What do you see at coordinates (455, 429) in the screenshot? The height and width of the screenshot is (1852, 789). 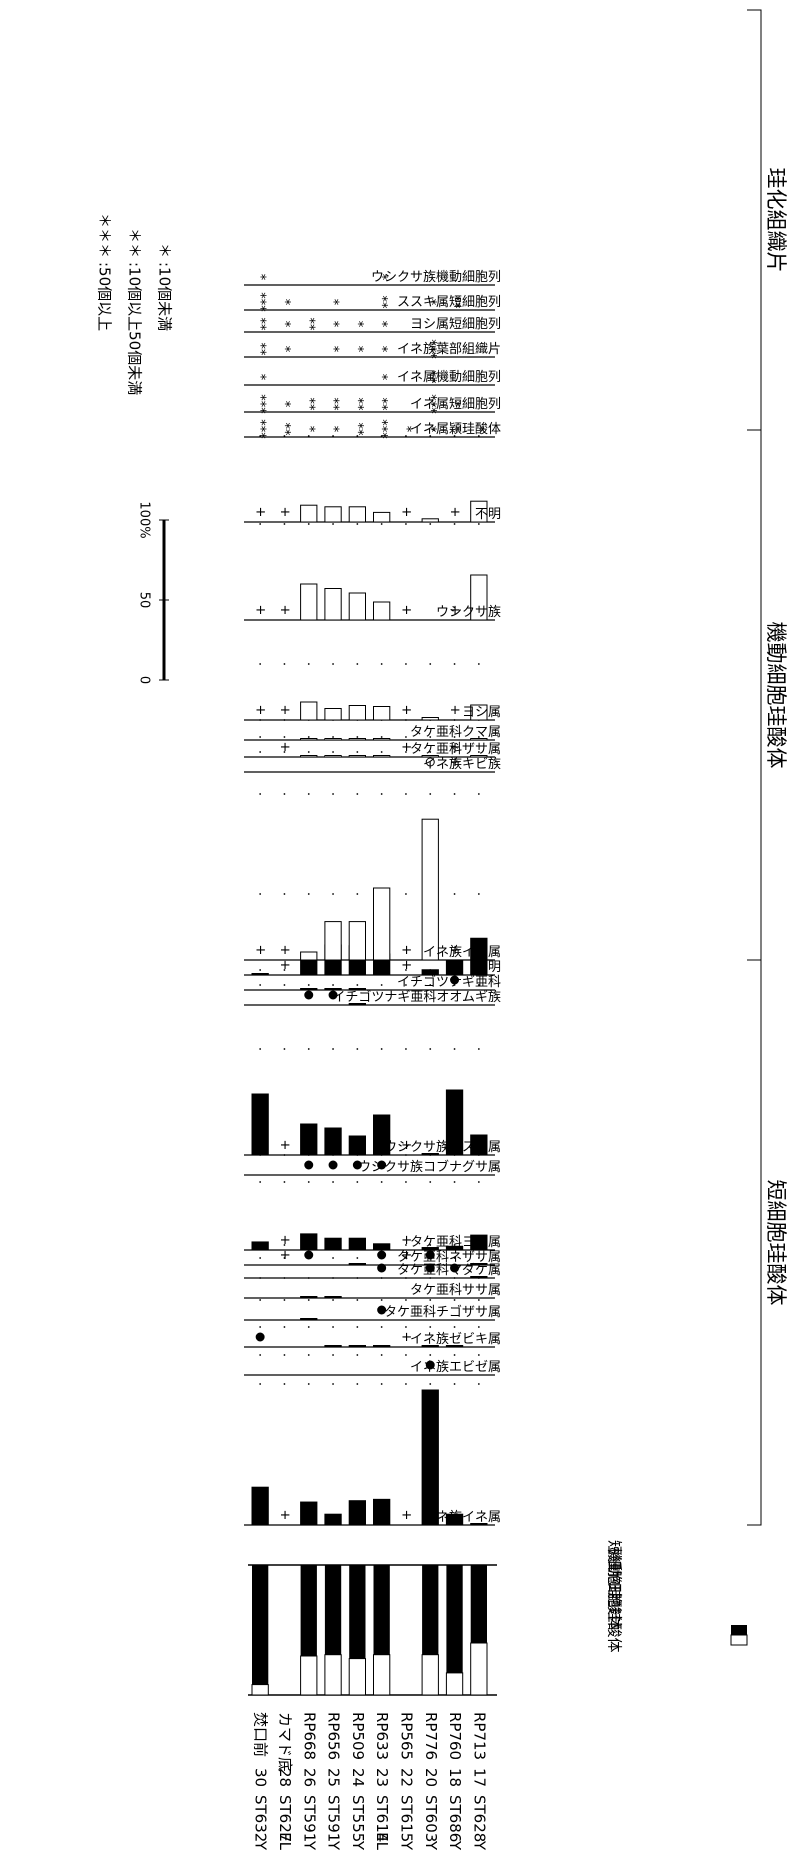 I see `column-label: イネ属穎珪酸体` at bounding box center [455, 429].